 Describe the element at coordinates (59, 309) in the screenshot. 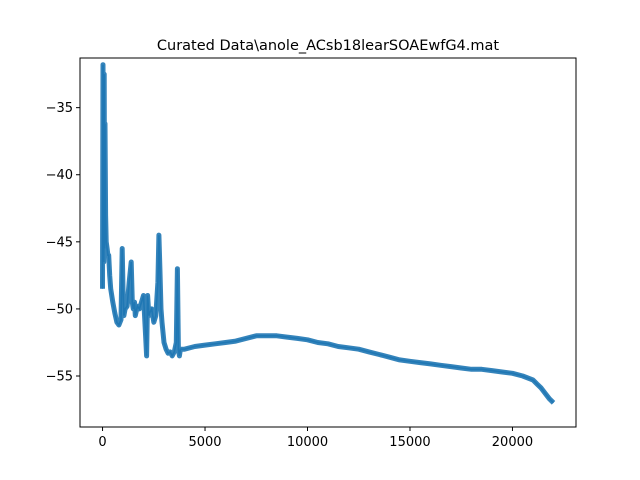

I see `y-tick-label: −50` at that location.